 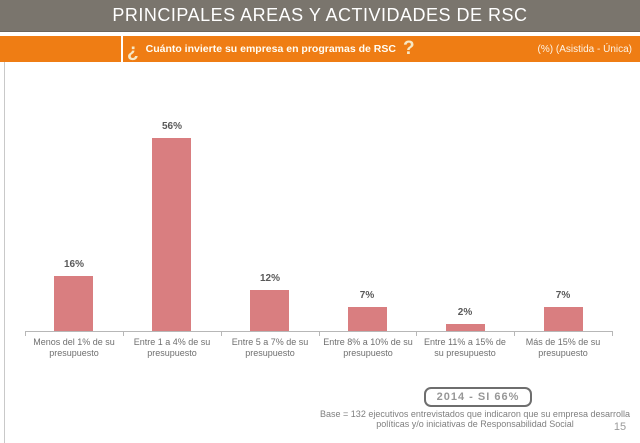 I want to click on year-result-badge: 2014 - SI 66%, so click(x=478, y=397).